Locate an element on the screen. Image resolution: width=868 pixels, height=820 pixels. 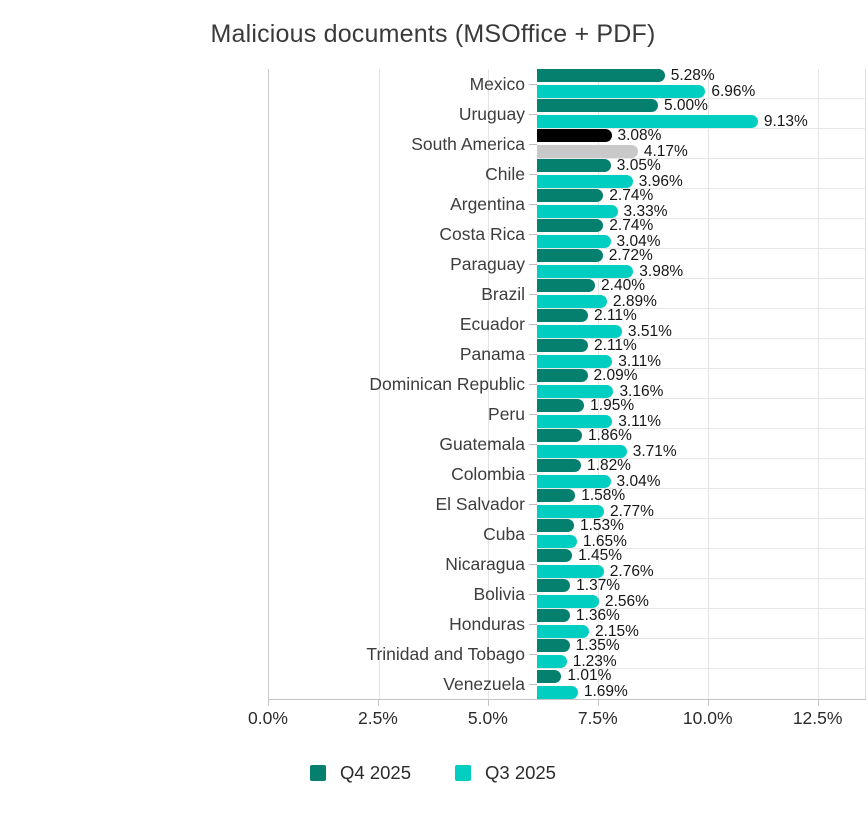
category-row: Costa Rica 2.74% 3.04% is located at coordinates (567, 233).